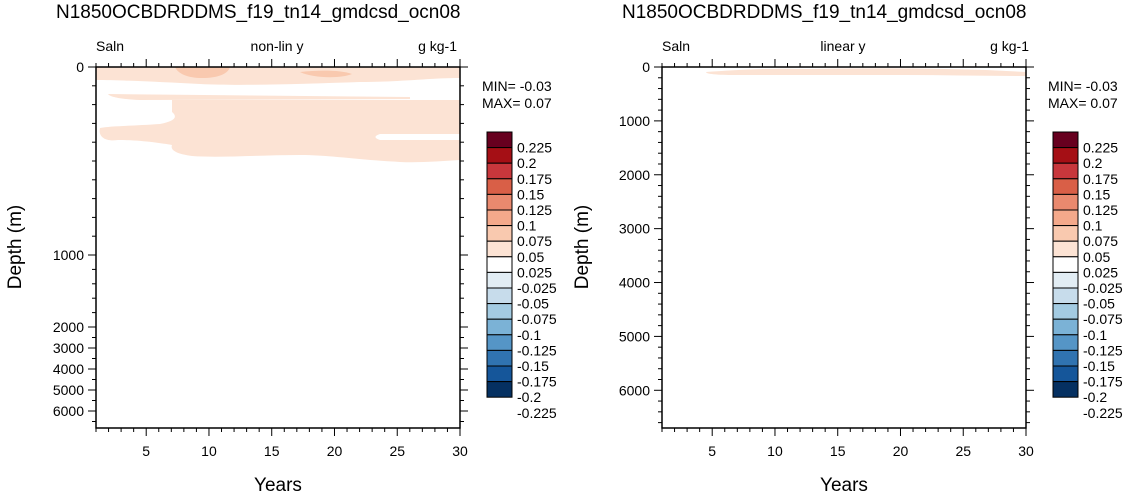 The image size is (1132, 499). What do you see at coordinates (417, 137) in the screenshot?
I see `intermediate-salinity-notch` at bounding box center [417, 137].